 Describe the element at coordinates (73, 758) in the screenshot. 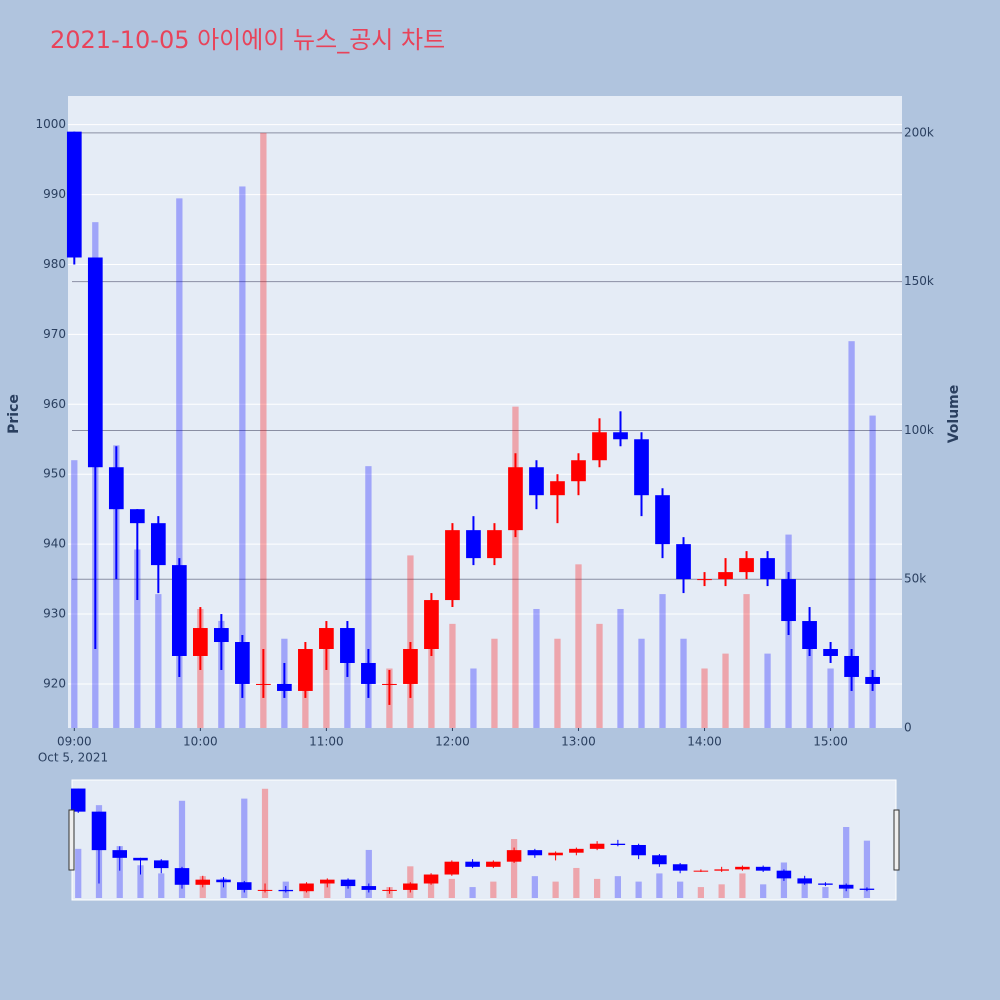

I see `x-date-label: Oct 5, 2021` at that location.